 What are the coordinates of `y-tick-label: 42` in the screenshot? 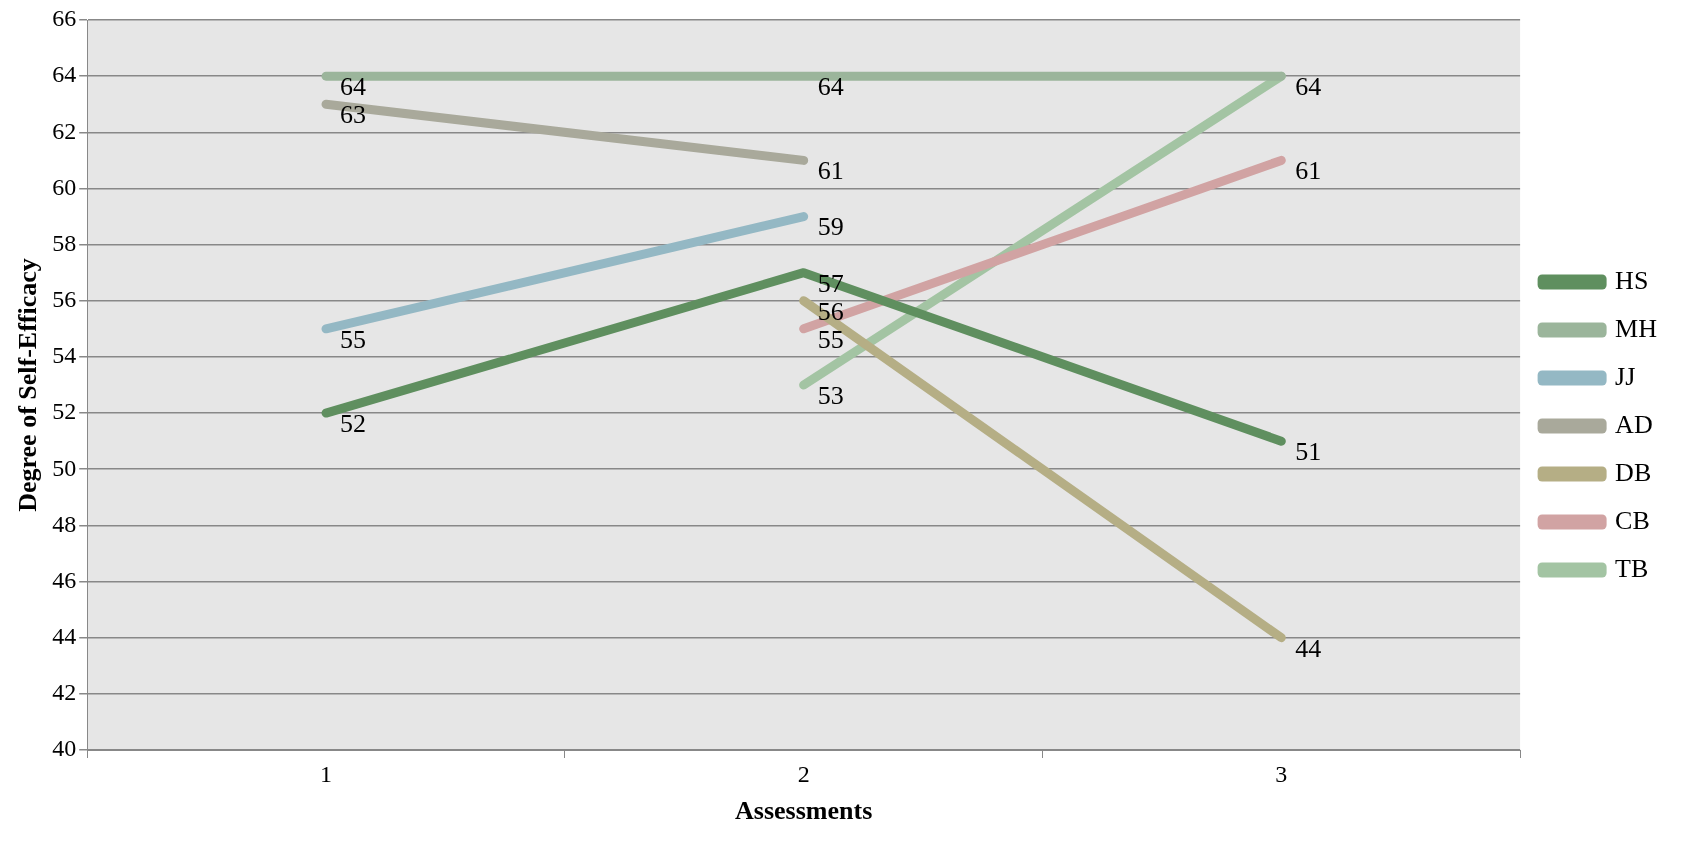 It's located at (64, 692).